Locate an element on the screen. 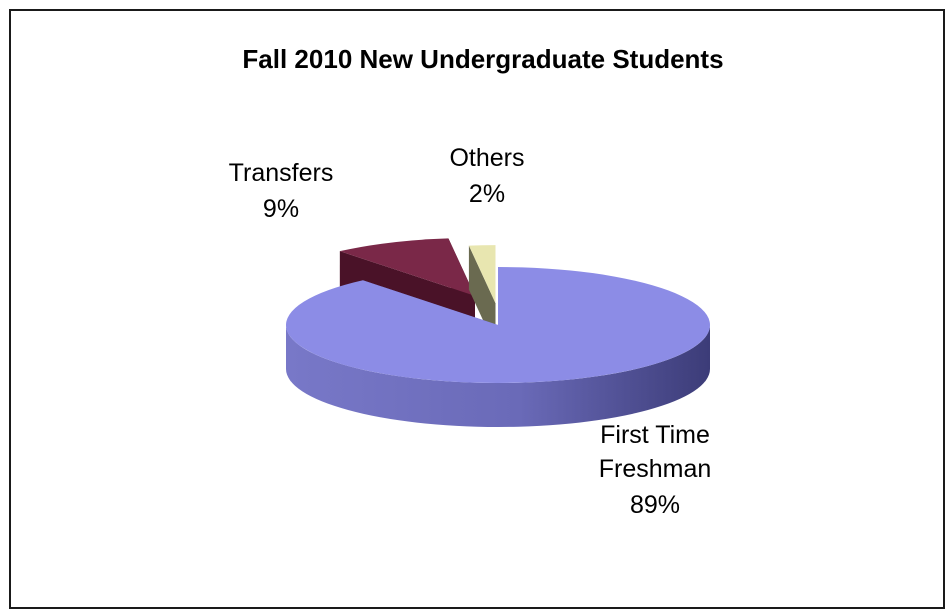 The height and width of the screenshot is (609, 948). pie-slice-2-value-label: 2% is located at coordinates (487, 194).